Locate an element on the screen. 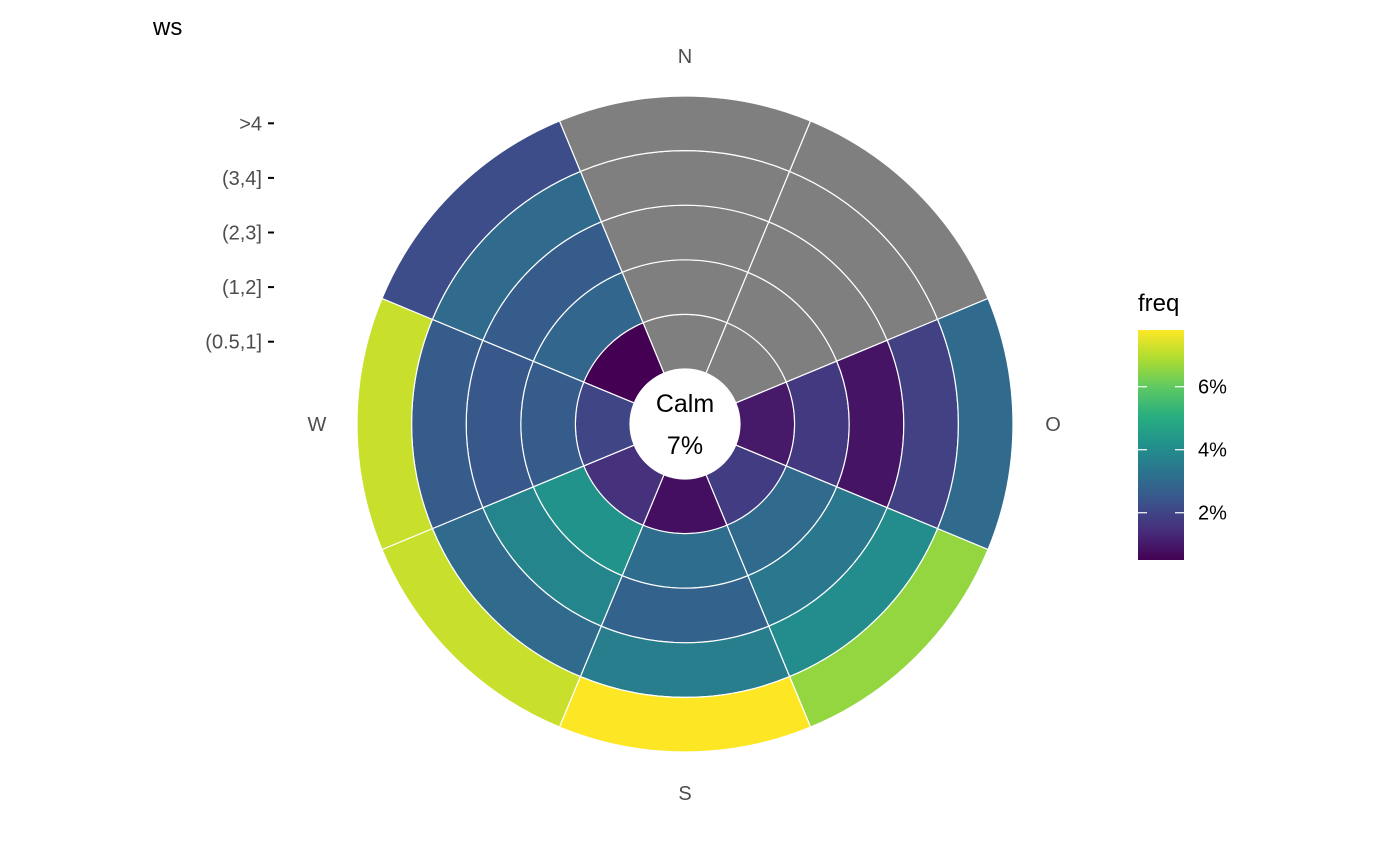 The height and width of the screenshot is (866, 1400). calm-circle is located at coordinates (685, 424).